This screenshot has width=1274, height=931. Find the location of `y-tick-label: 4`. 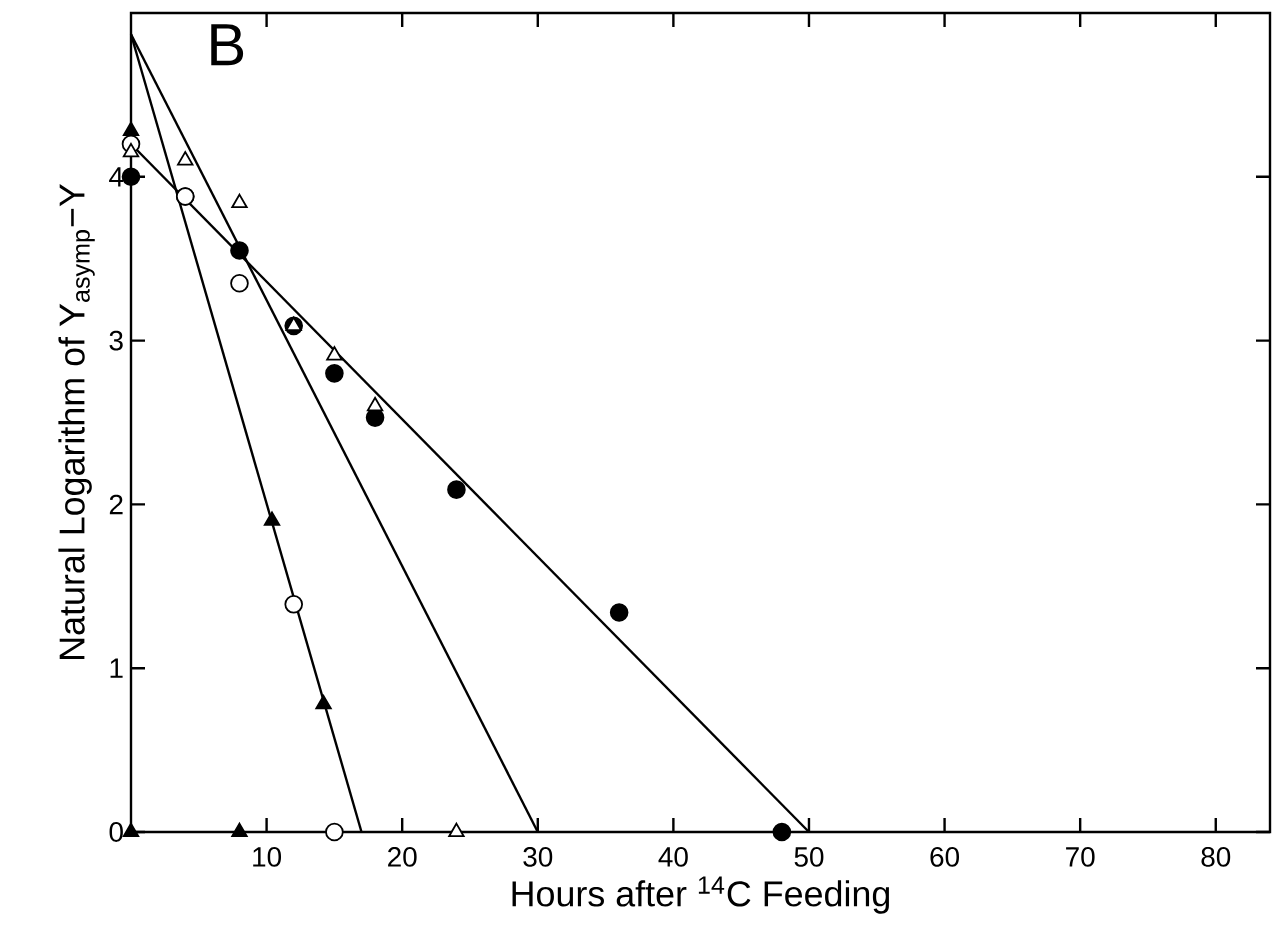

y-tick-label: 4 is located at coordinates (116, 177).